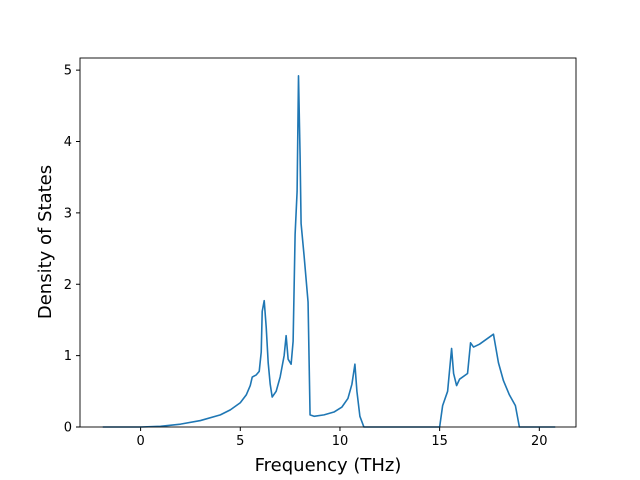  What do you see at coordinates (140, 441) in the screenshot?
I see `x-tick-label: 0` at bounding box center [140, 441].